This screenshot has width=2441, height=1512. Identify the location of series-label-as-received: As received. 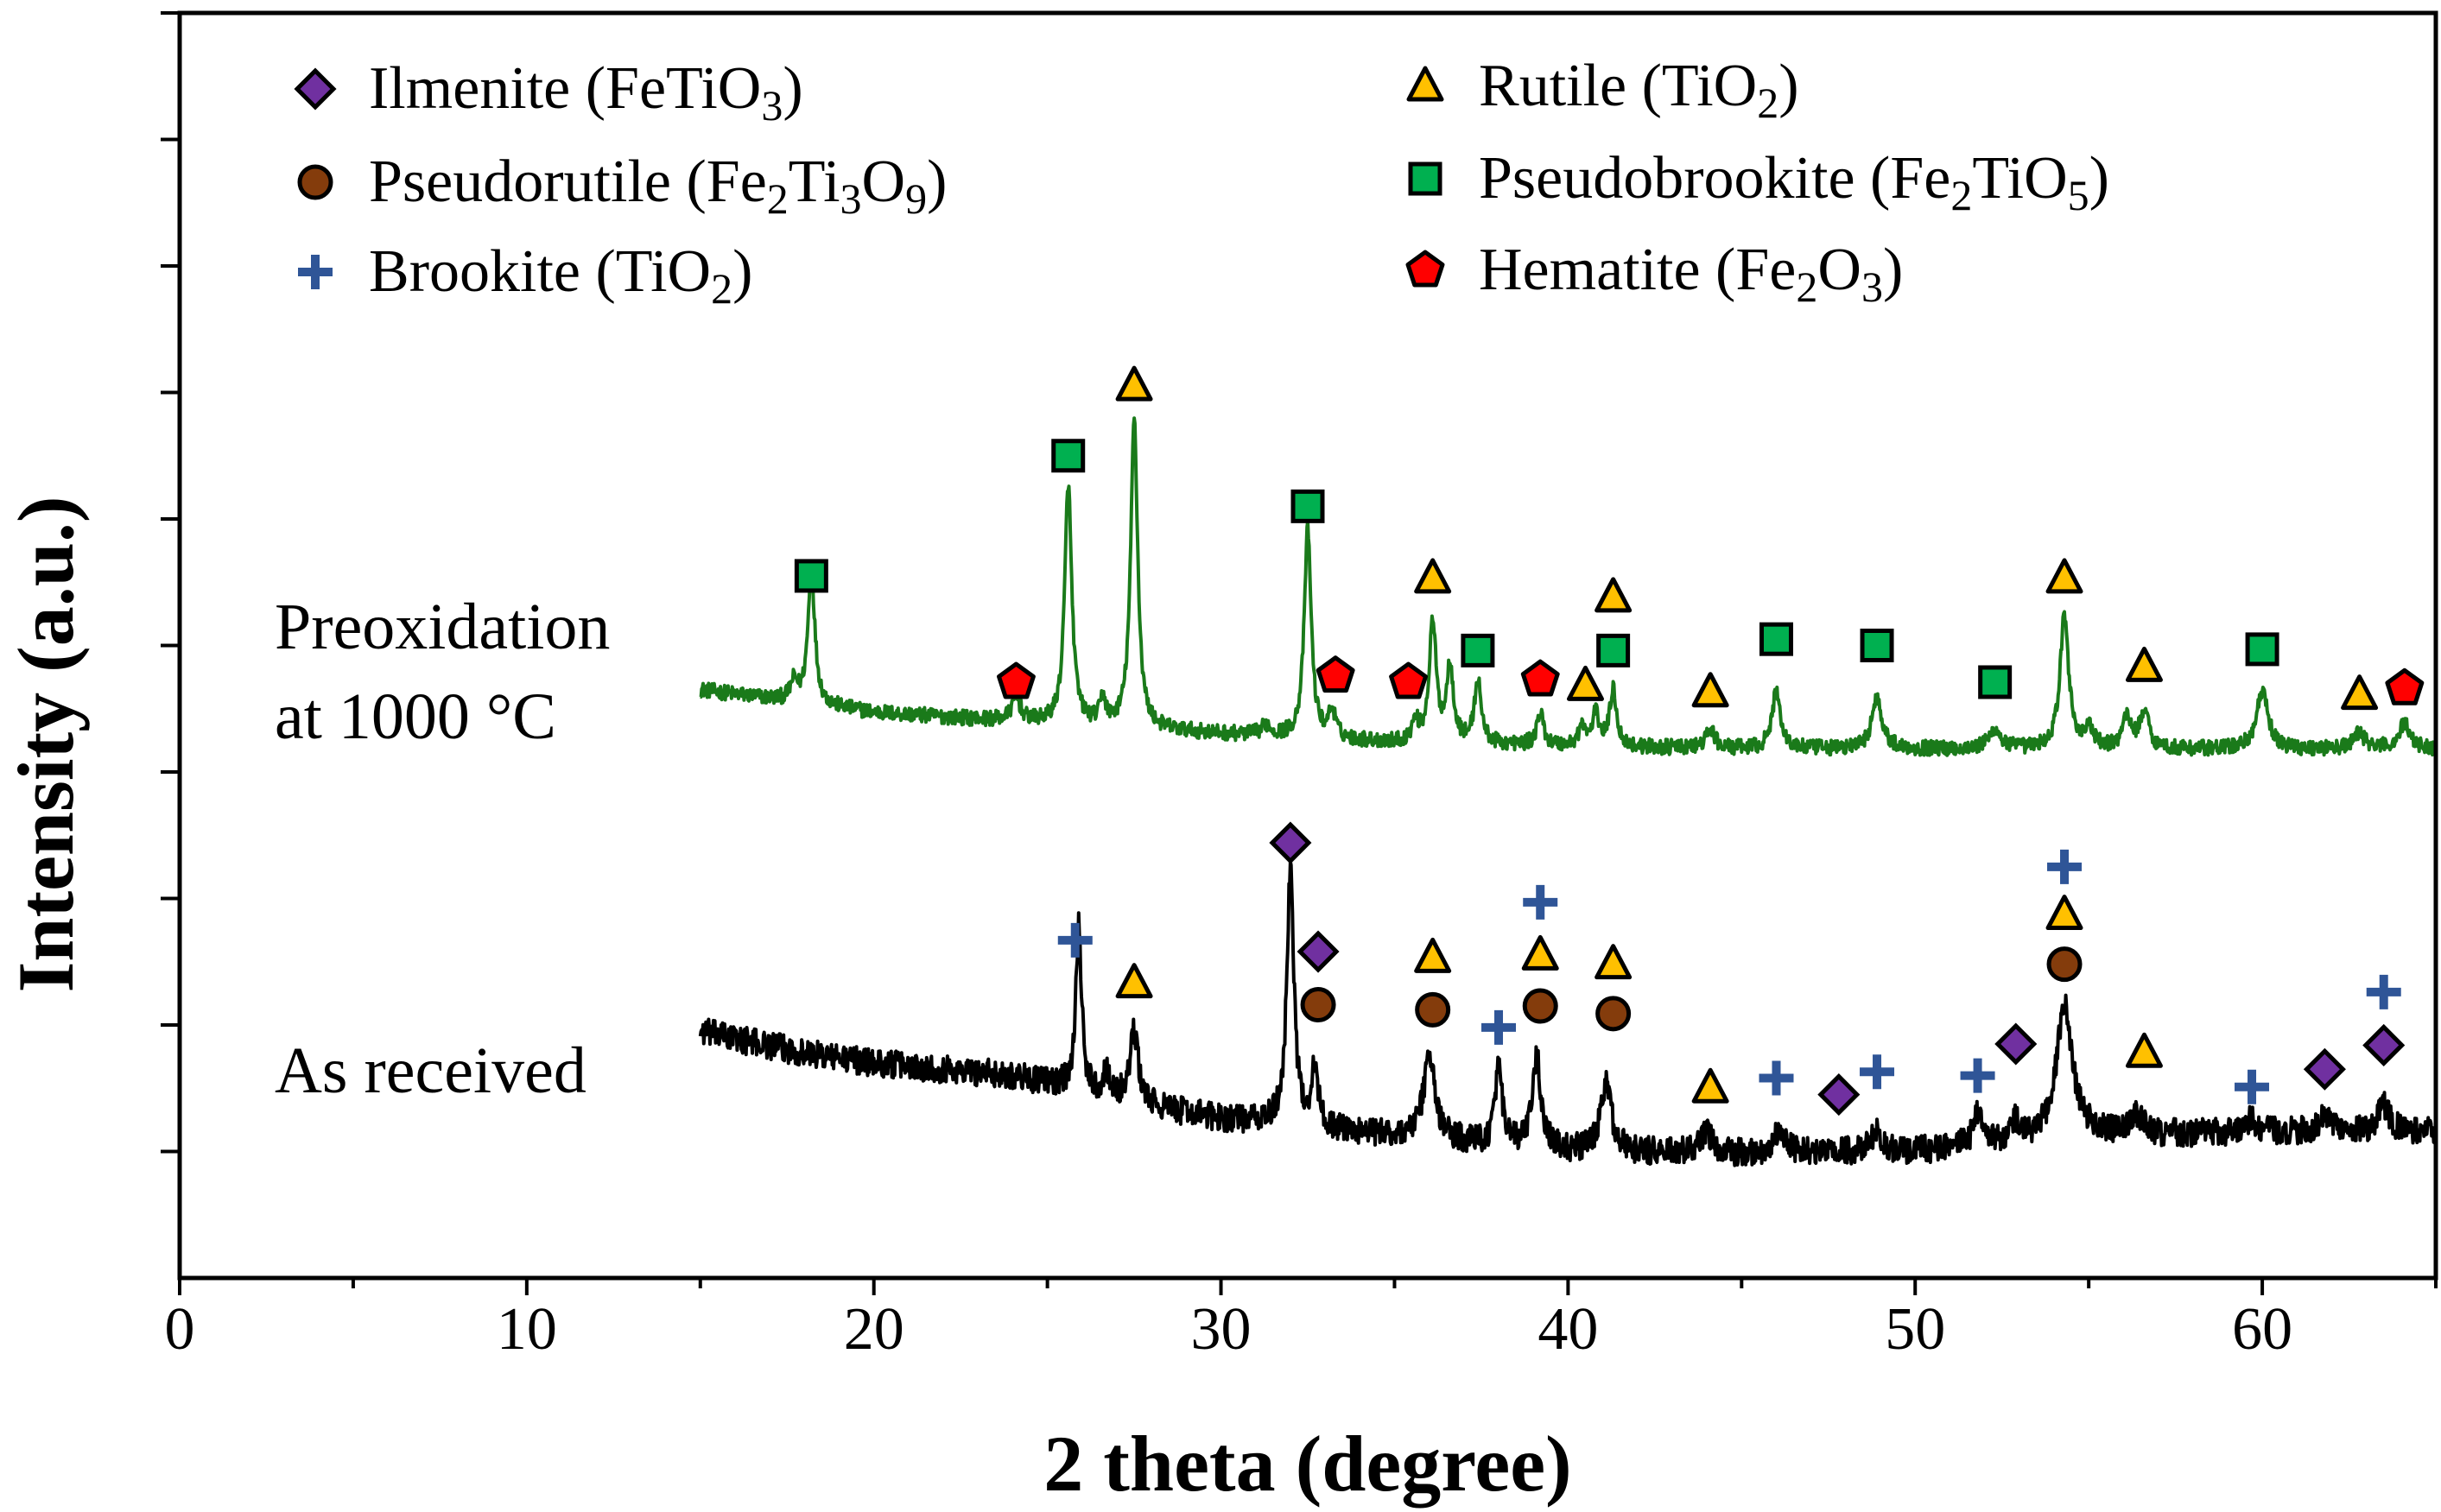
(430, 1070).